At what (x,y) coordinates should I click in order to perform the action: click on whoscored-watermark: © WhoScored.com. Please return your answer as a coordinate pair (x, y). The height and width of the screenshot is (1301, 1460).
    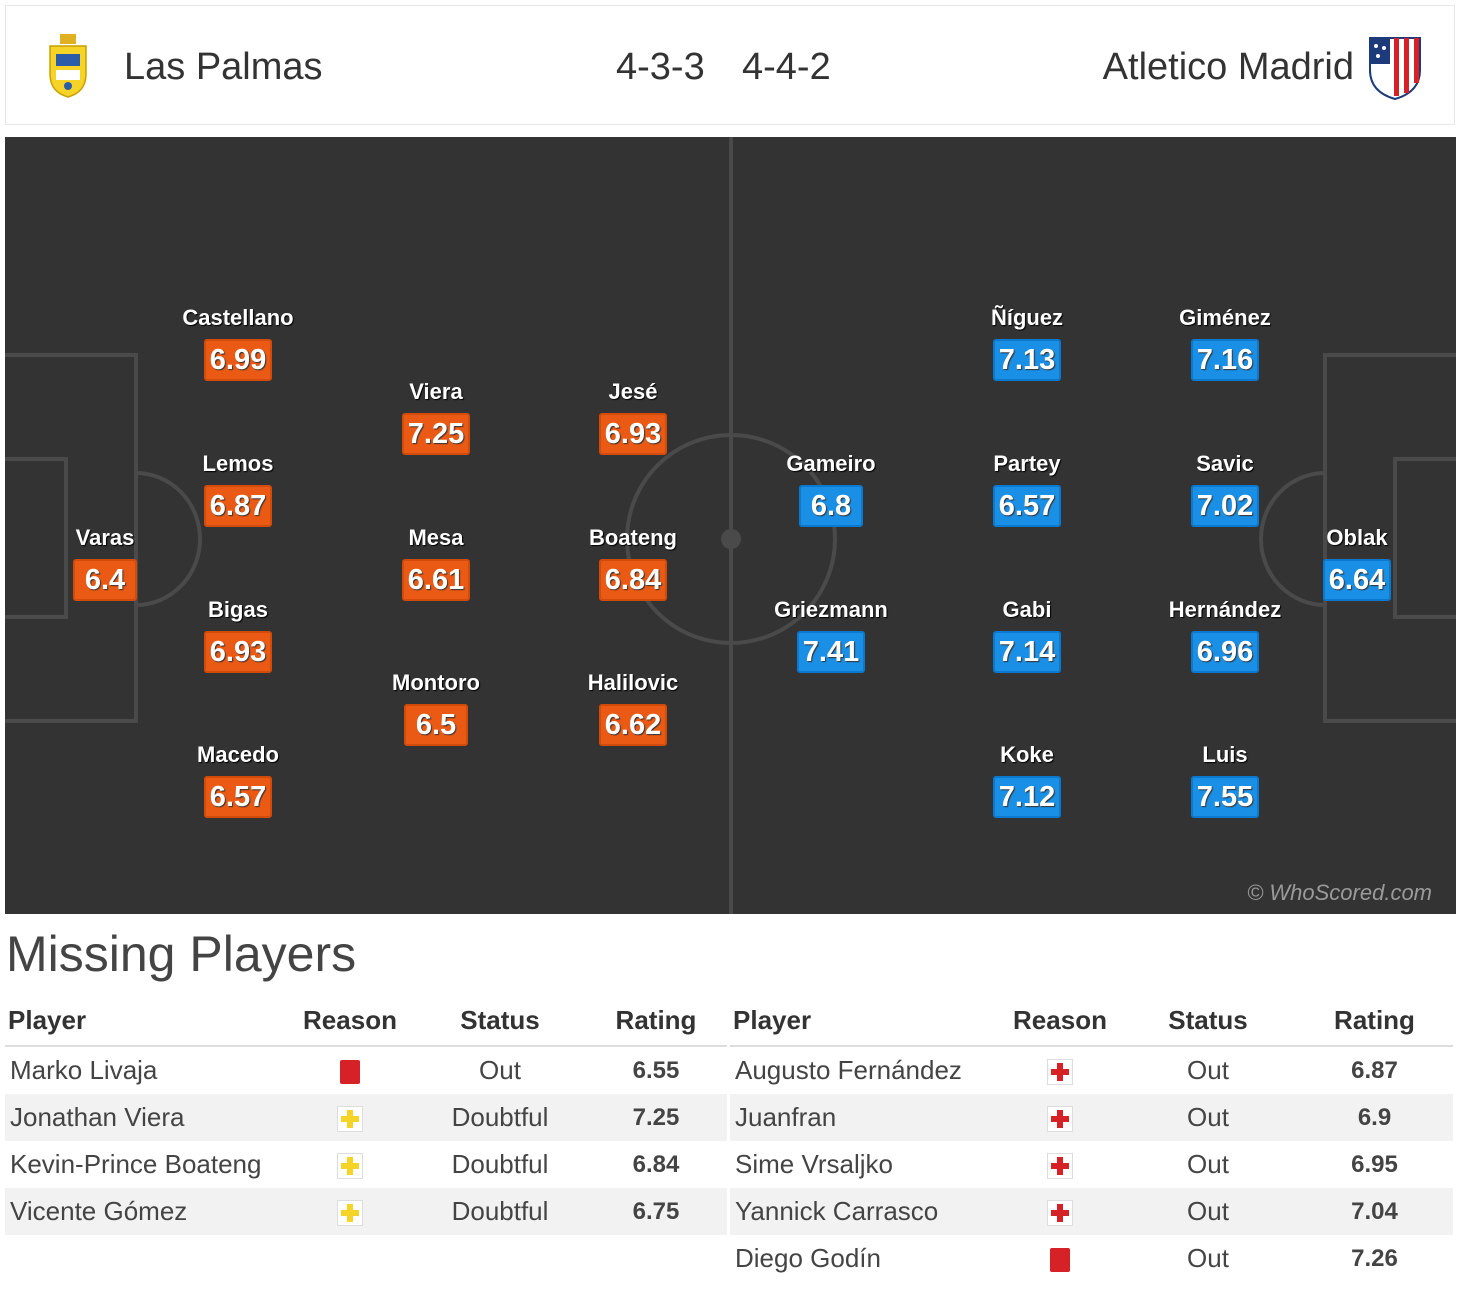
    Looking at the image, I should click on (1339, 892).